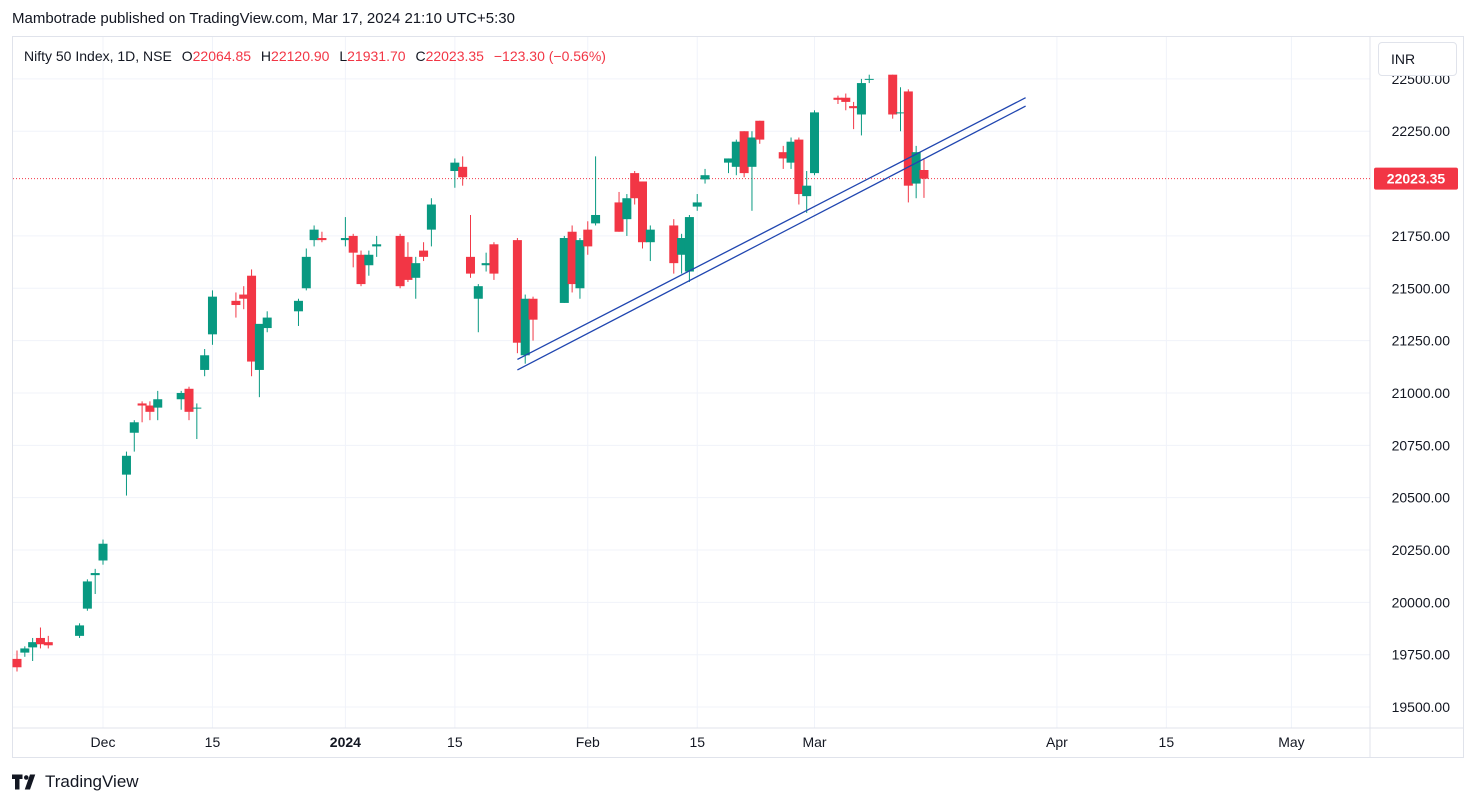 Image resolution: width=1476 pixels, height=806 pixels. I want to click on y-tick-label: 20000.00, so click(1421, 602).